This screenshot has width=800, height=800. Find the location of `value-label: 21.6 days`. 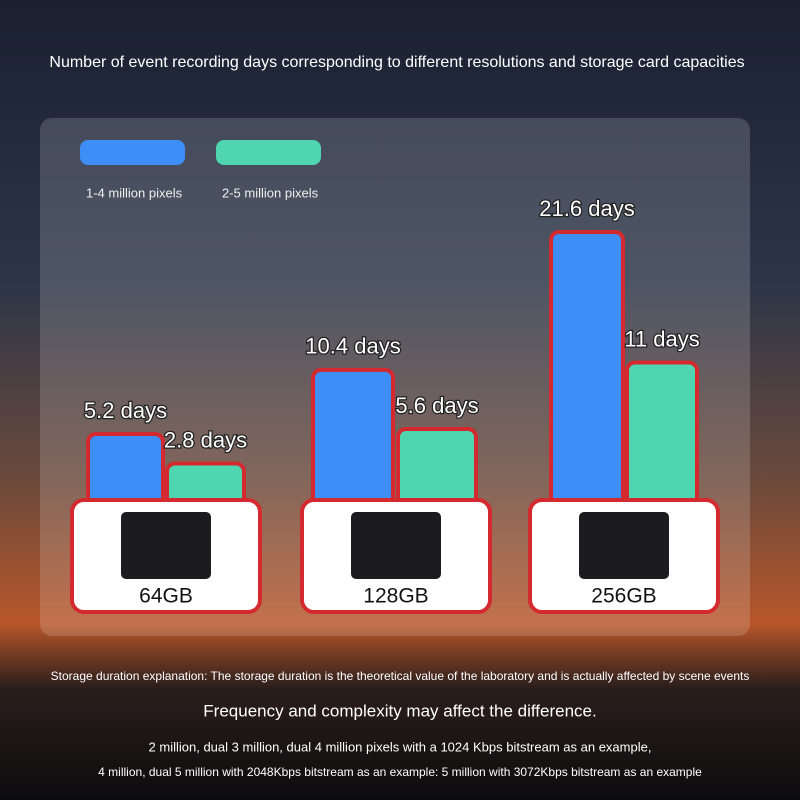

value-label: 21.6 days is located at coordinates (586, 208).